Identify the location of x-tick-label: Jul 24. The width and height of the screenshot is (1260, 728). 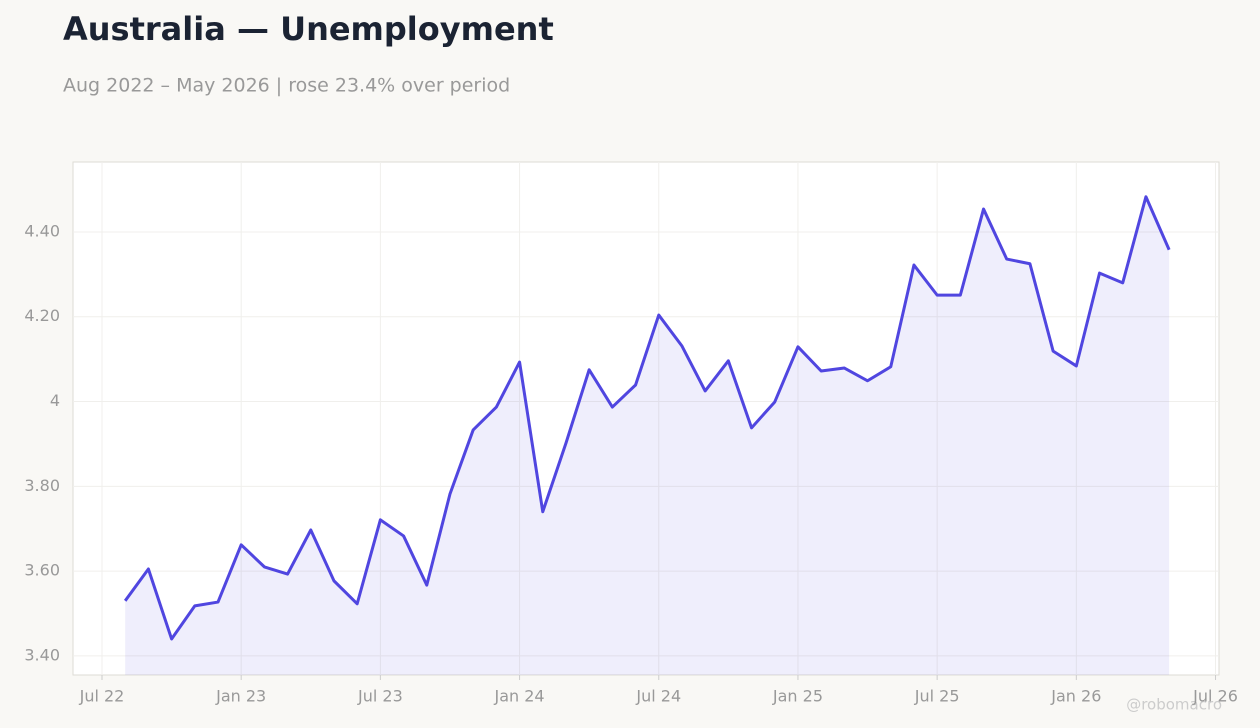
(658, 696).